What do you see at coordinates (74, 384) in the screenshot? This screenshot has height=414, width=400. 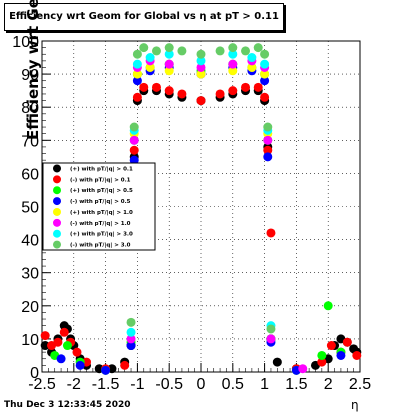 I see `x-tick-label: -2` at bounding box center [74, 384].